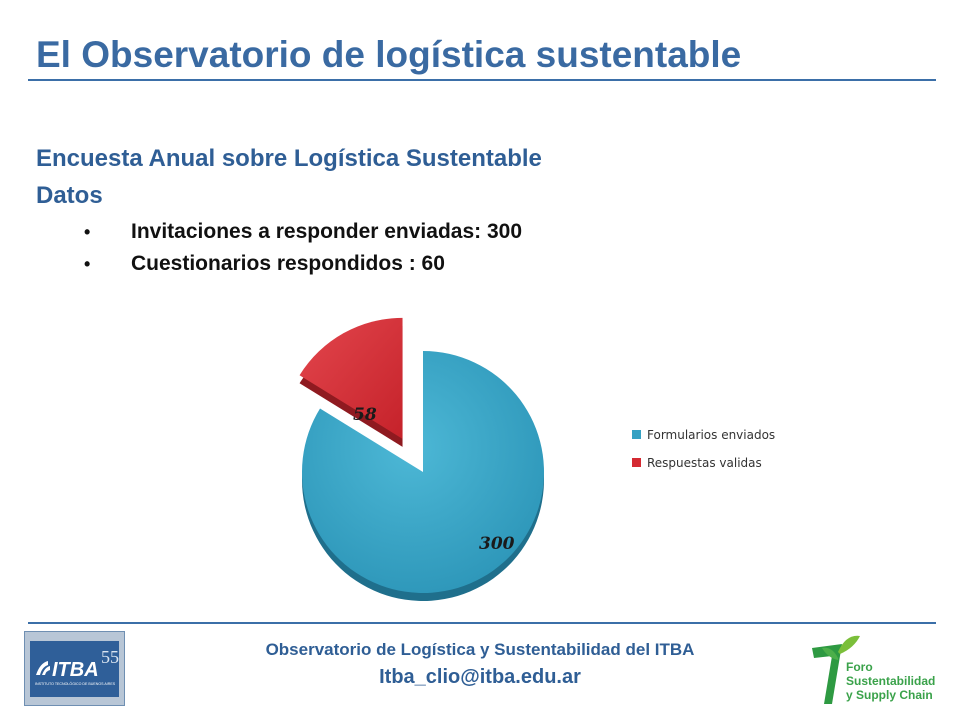 The width and height of the screenshot is (960, 720). What do you see at coordinates (482, 80) in the screenshot?
I see `title-divider` at bounding box center [482, 80].